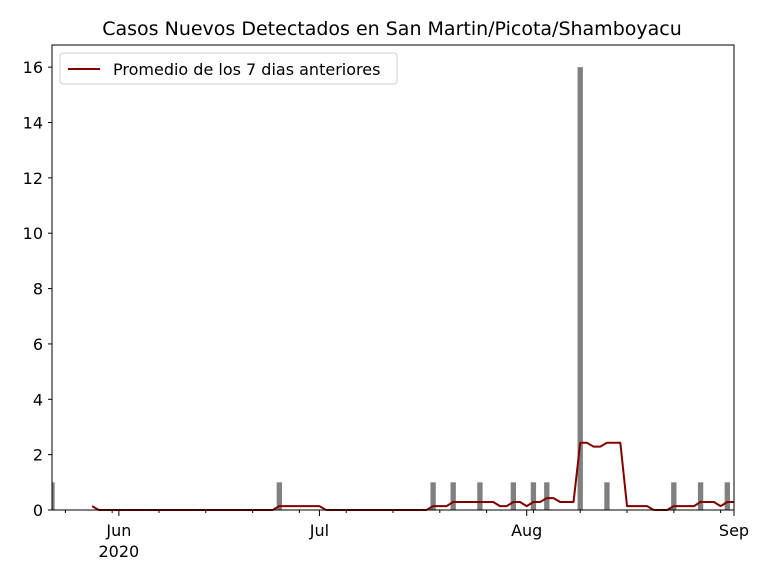  I want to click on series-line-average, so click(412, 476).